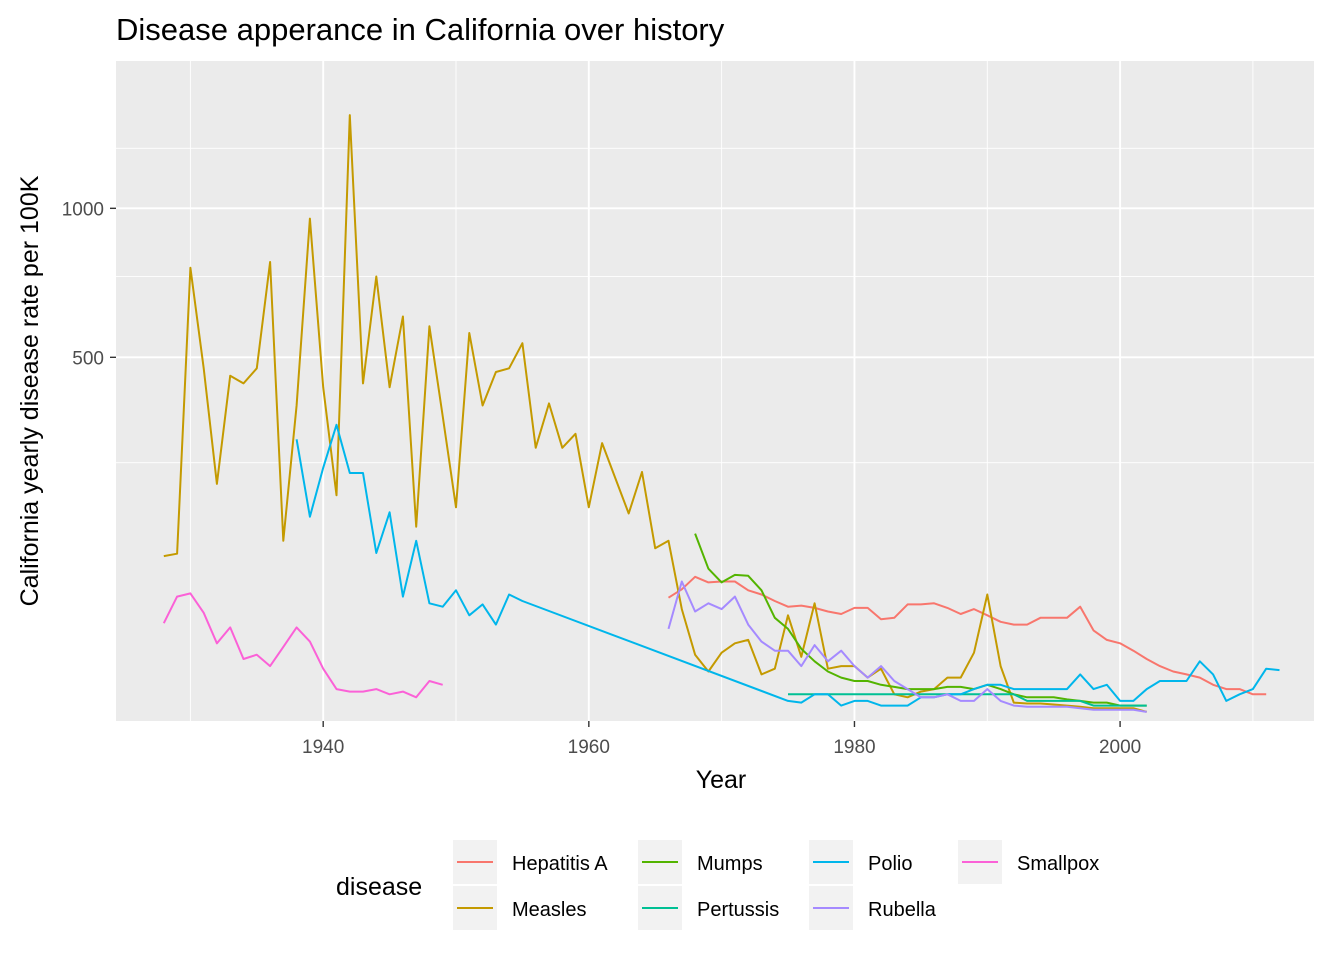  I want to click on legend-item-pertussis: Pertussis, so click(708, 908).